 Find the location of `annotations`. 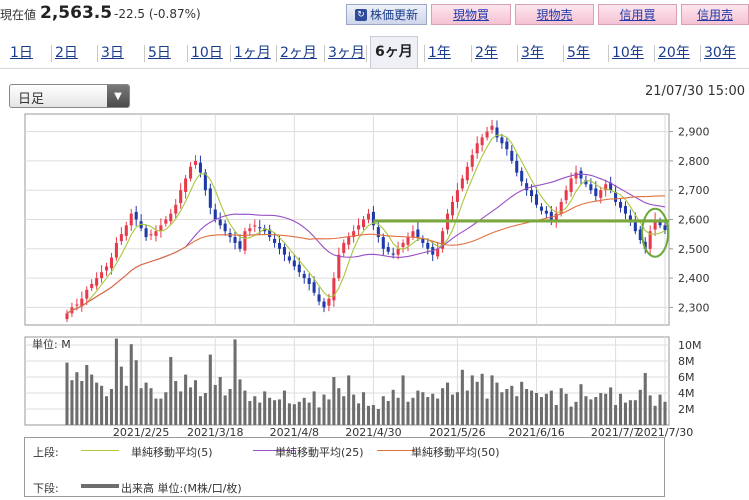

annotations is located at coordinates (521, 232).